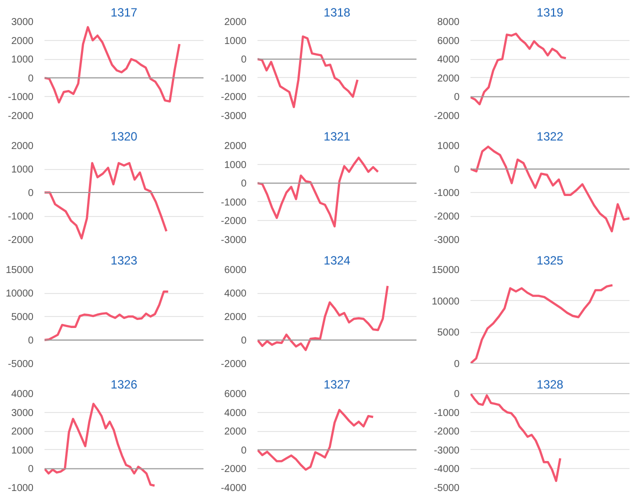  Describe the element at coordinates (124, 385) in the screenshot. I see `chart-title: 1326` at that location.